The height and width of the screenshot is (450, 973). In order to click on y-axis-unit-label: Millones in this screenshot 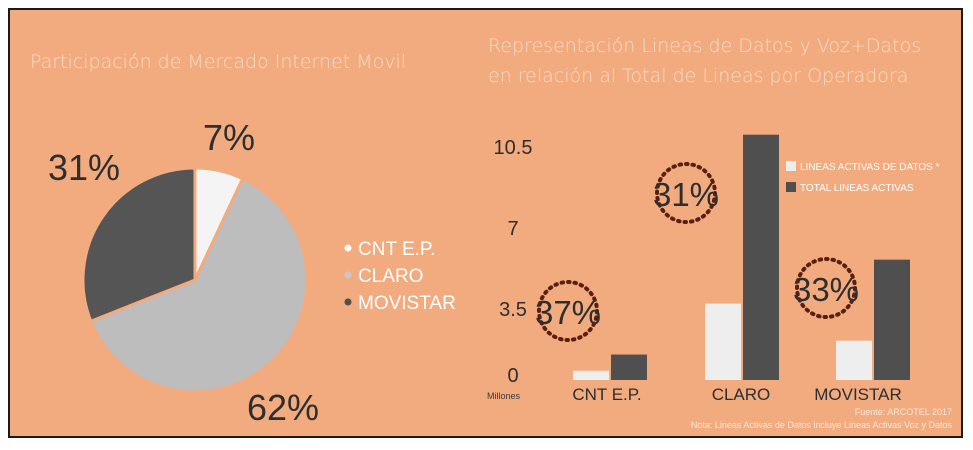, I will do `click(504, 396)`.